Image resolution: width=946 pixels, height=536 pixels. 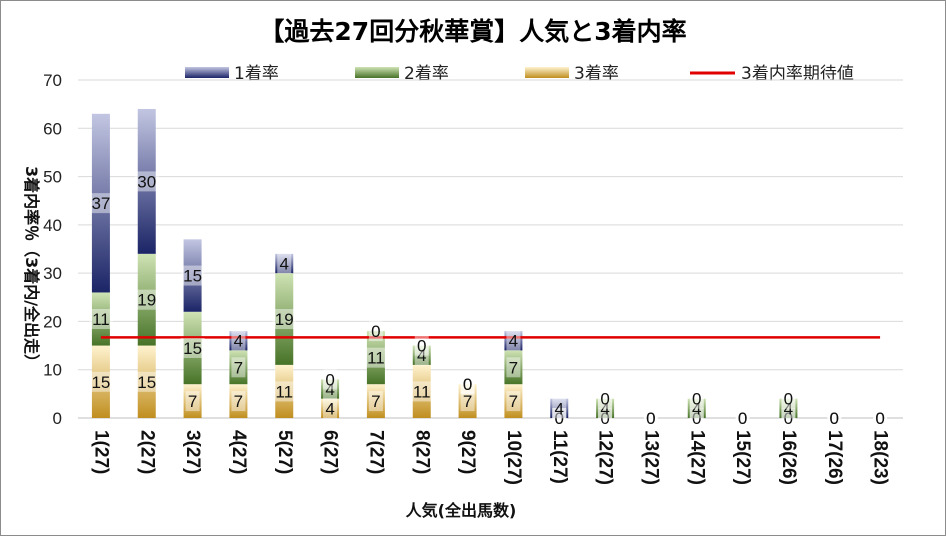 What do you see at coordinates (696, 457) in the screenshot?
I see `x-tick-label: 14(27)` at bounding box center [696, 457].